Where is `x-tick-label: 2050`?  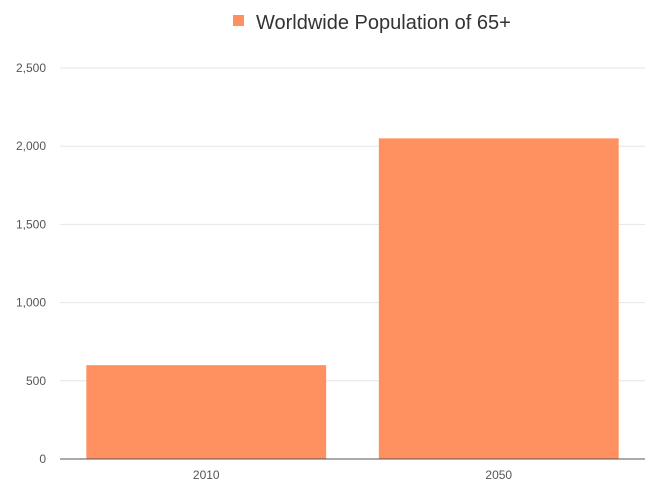 x-tick-label: 2050 is located at coordinates (498, 475).